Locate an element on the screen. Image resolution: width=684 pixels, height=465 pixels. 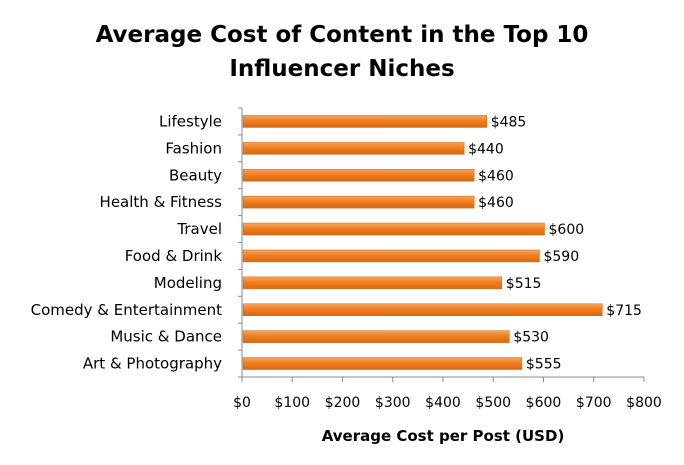
category-label: Lifestyle is located at coordinates (190, 121).